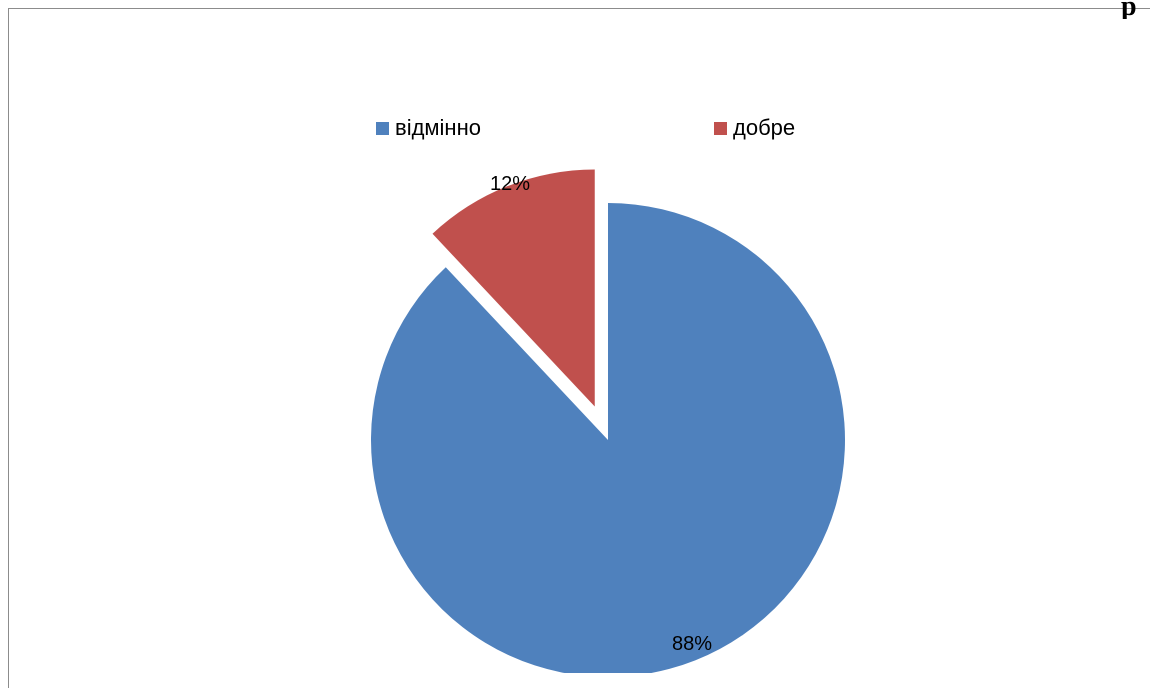 This screenshot has height=688, width=1150. What do you see at coordinates (1129, 9) in the screenshot?
I see `chart-title-fragment: р` at bounding box center [1129, 9].